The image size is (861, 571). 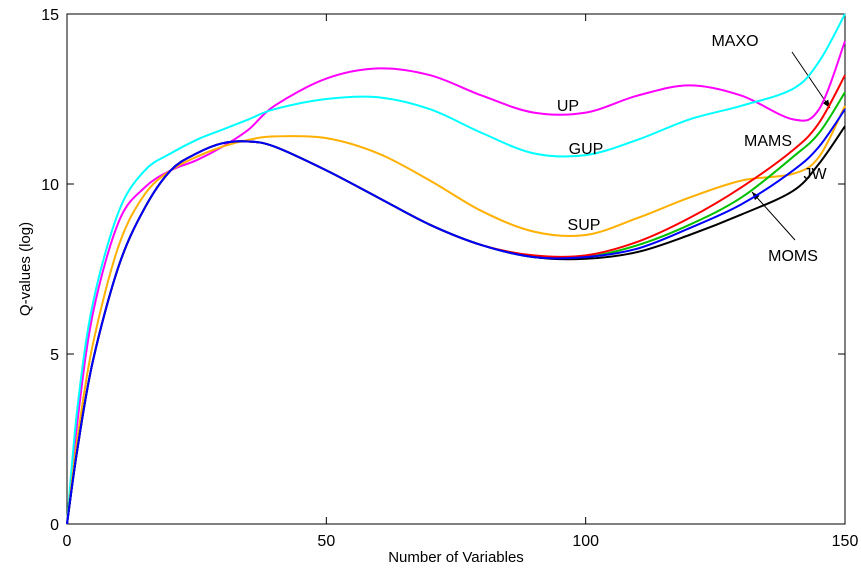 I want to click on x-tick-label: 150, so click(x=845, y=541).